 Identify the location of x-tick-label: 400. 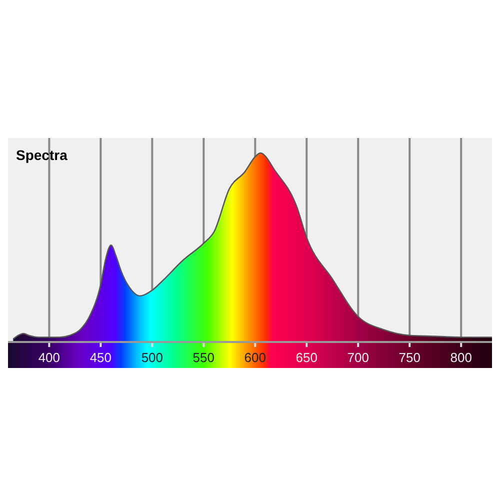
(49, 357).